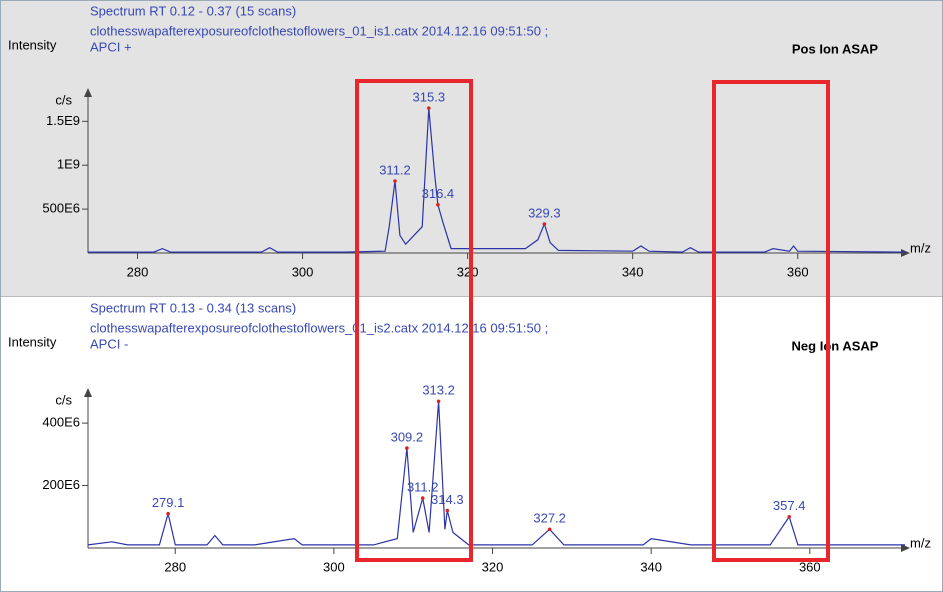 This screenshot has height=592, width=943. What do you see at coordinates (63, 120) in the screenshot?
I see `y-tick-label: 1.5E9` at bounding box center [63, 120].